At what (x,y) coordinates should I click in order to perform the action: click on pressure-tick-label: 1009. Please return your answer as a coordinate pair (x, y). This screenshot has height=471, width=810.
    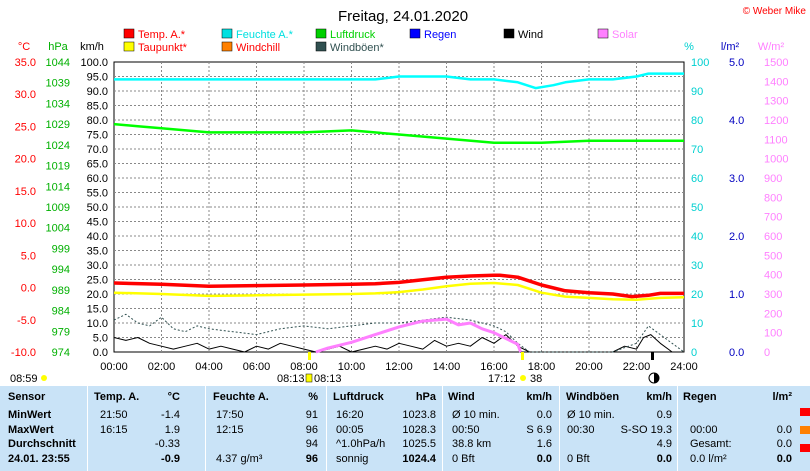
    Looking at the image, I should click on (58, 208).